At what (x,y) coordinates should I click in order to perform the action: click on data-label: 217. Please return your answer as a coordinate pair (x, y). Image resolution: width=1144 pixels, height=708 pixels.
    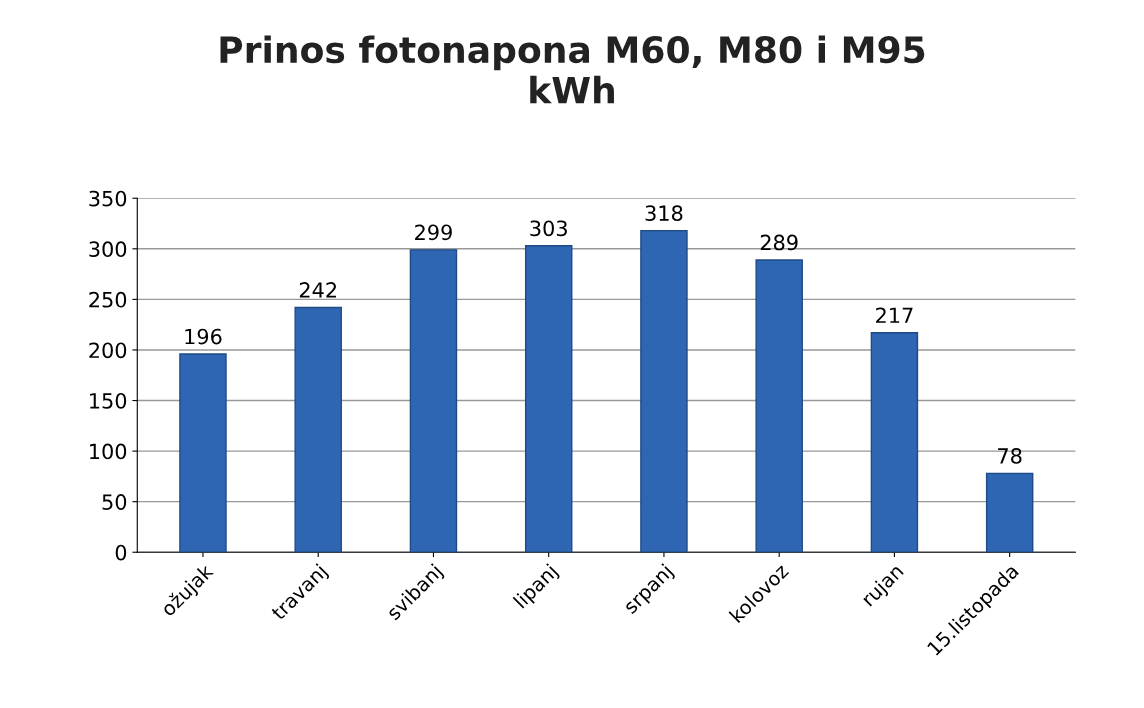
    Looking at the image, I should click on (894, 315).